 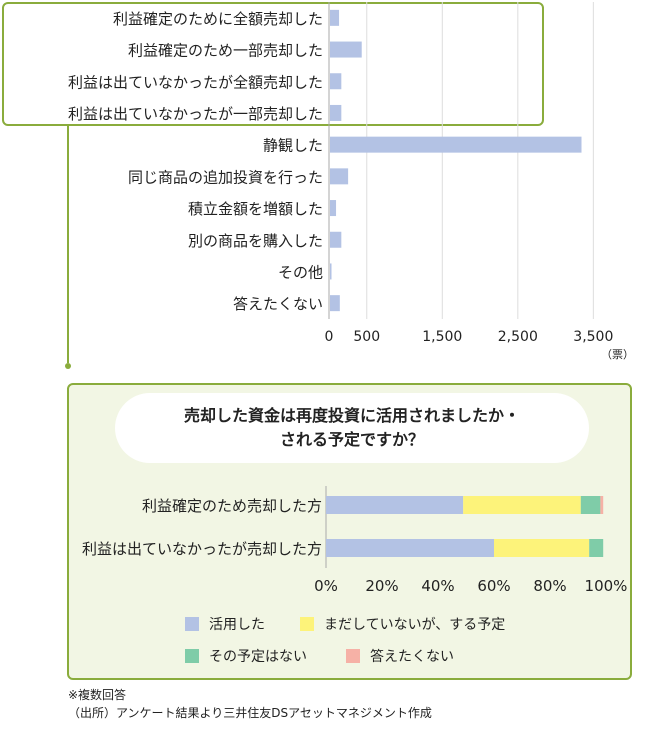 What do you see at coordinates (250, 713) in the screenshot?
I see `note-source: （出所）アンケート結果より三井住友DSアセットマネジメント作成` at bounding box center [250, 713].